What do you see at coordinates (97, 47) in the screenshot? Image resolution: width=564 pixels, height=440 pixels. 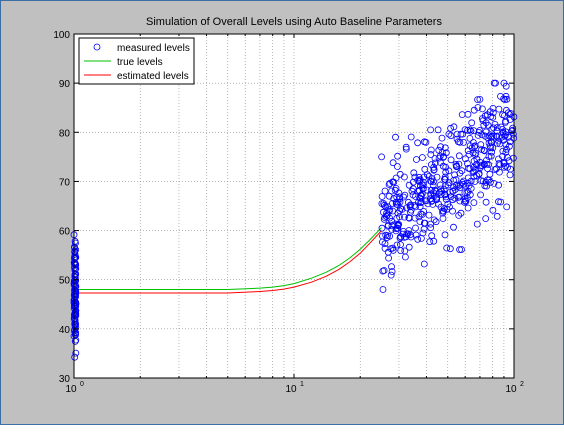 I see `legend-marker` at bounding box center [97, 47].